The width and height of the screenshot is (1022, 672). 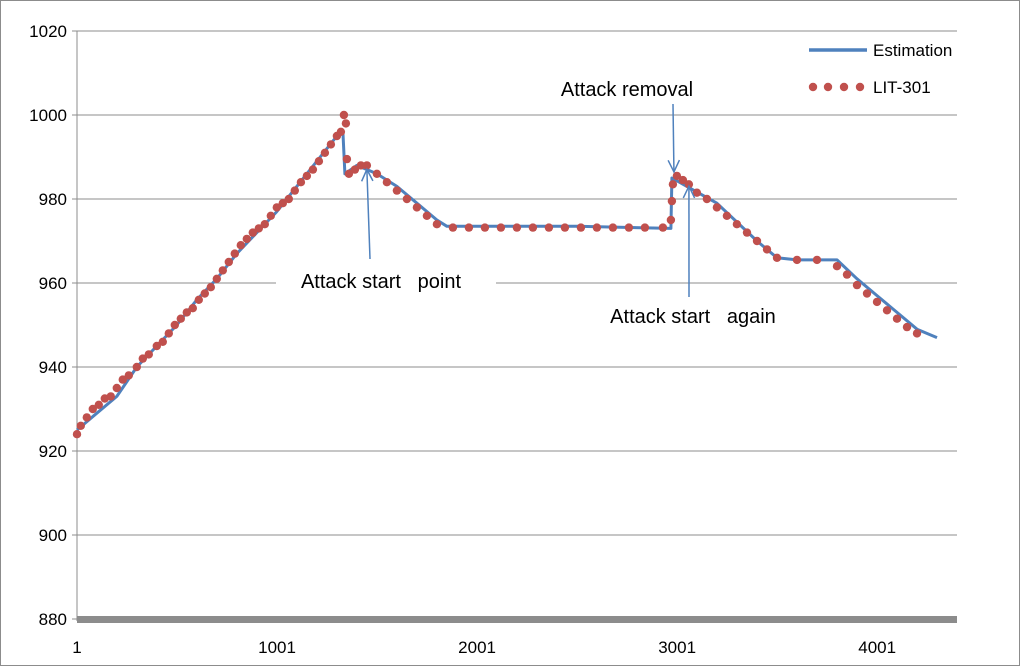 I want to click on y-tick-label: 920, so click(x=53, y=451).